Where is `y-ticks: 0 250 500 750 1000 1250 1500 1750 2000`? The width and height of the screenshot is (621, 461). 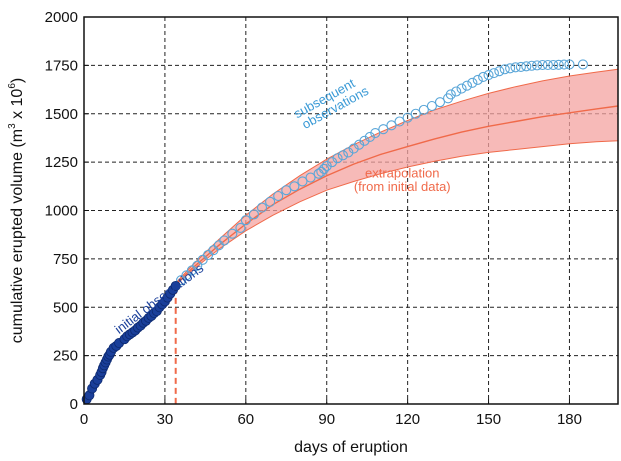
y-ticks: 0 250 500 750 1000 1250 1500 1750 2000 is located at coordinates (67, 211).